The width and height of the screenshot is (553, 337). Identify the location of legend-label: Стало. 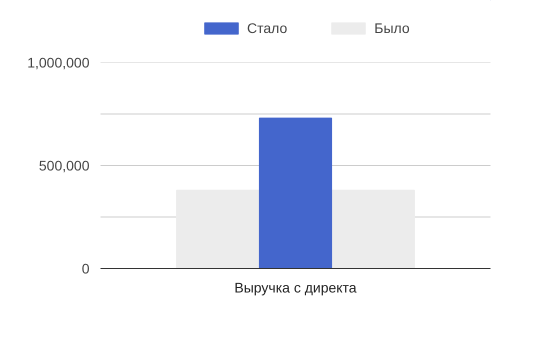
(267, 28).